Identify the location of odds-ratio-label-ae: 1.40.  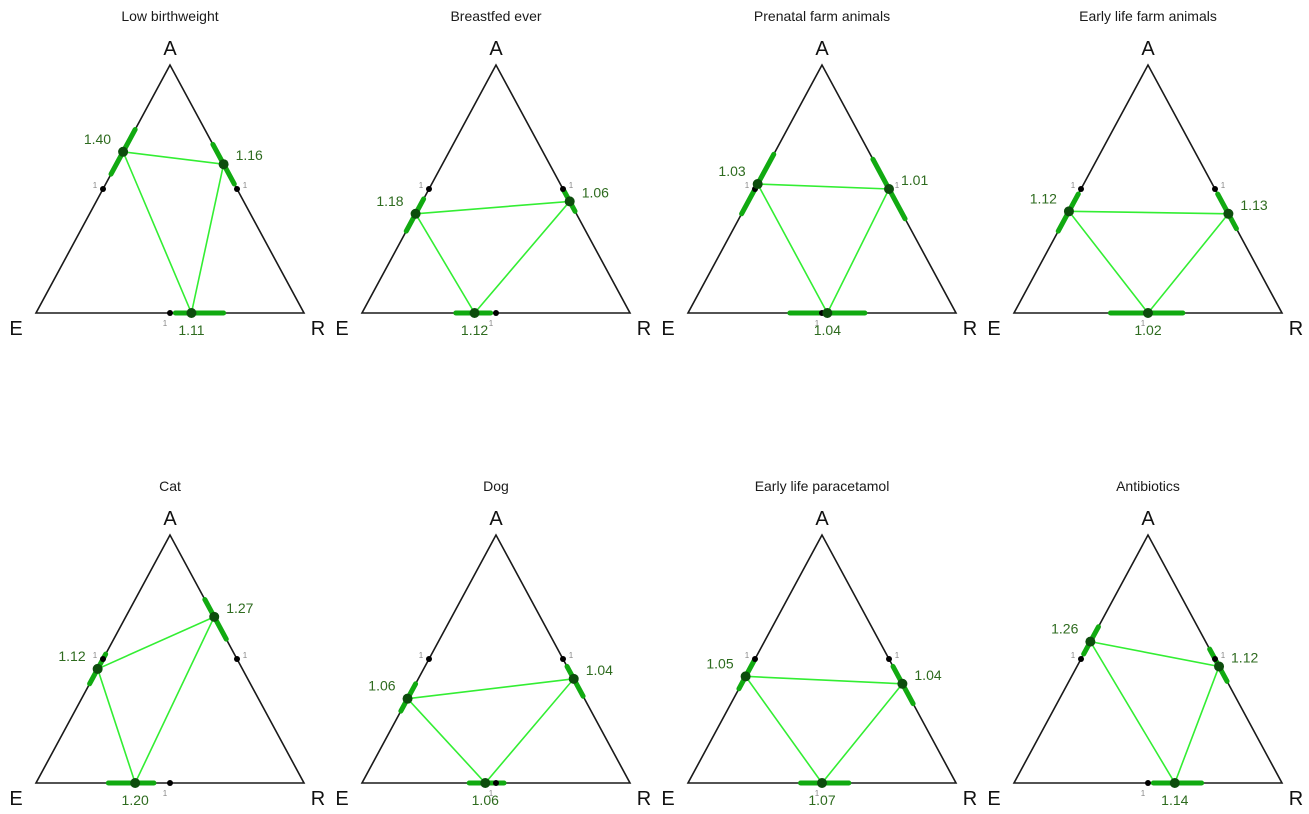
(97, 139).